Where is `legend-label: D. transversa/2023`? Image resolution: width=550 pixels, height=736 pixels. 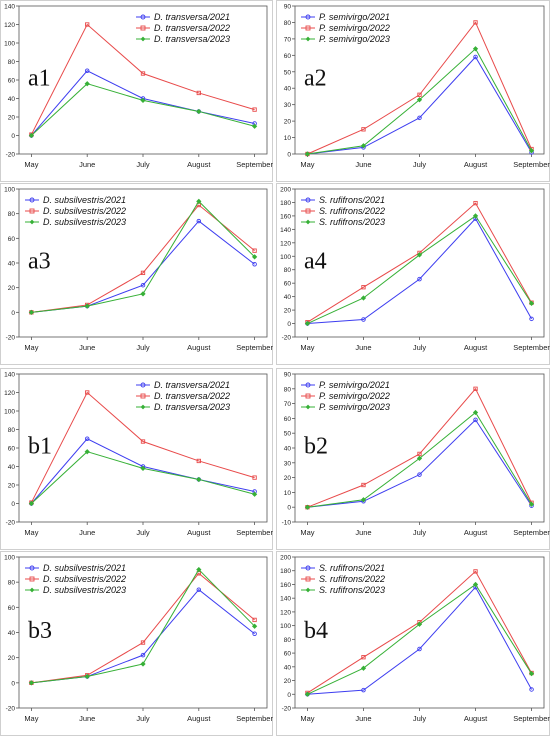
legend-label: D. transversa/2023 is located at coordinates (192, 39).